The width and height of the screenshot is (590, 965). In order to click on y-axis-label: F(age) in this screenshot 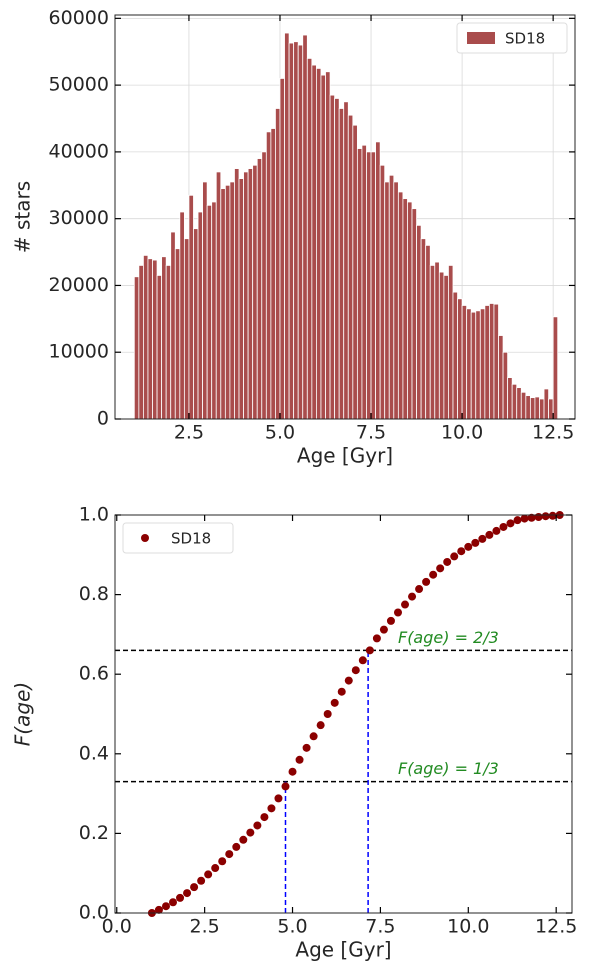, I will do `click(23, 714)`.